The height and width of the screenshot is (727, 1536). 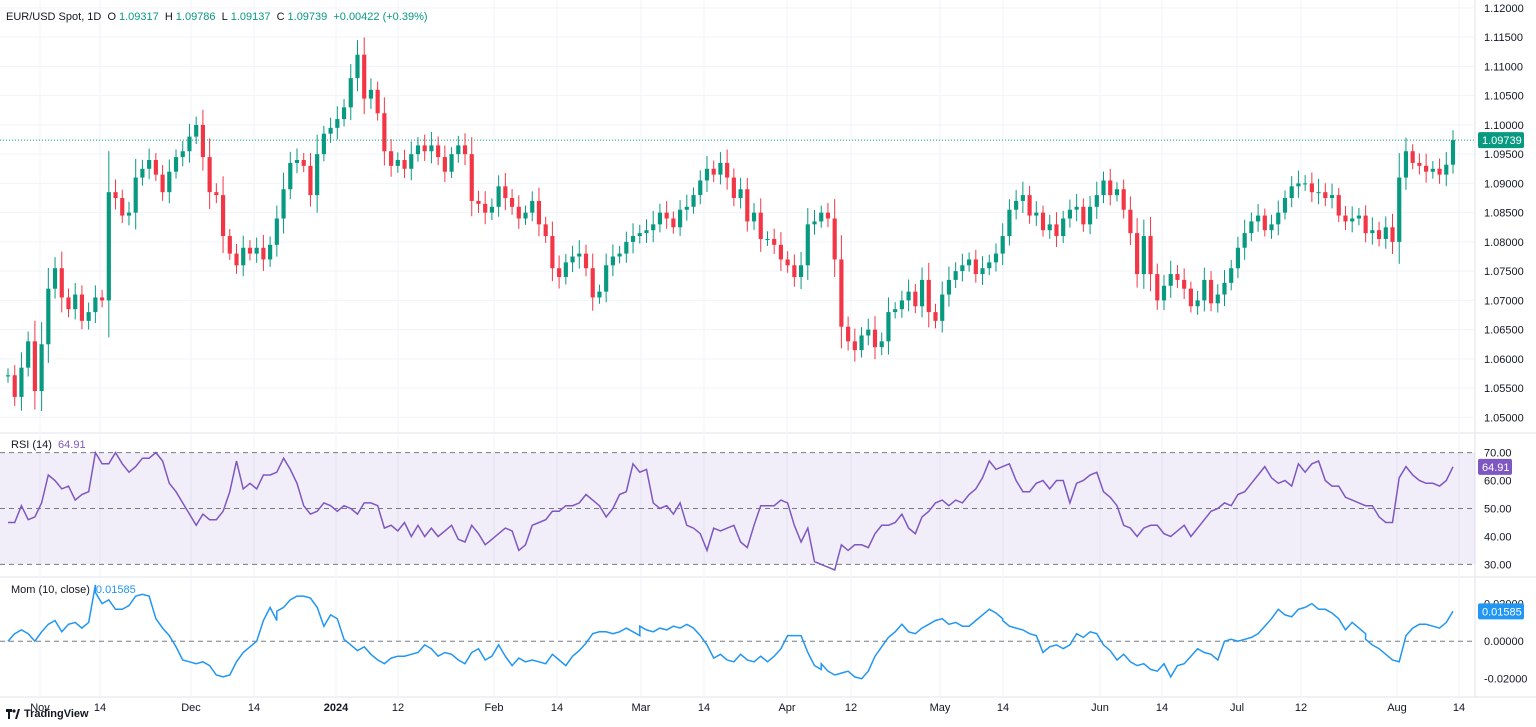 I want to click on mom-value: 0.01585, so click(x=115, y=590).